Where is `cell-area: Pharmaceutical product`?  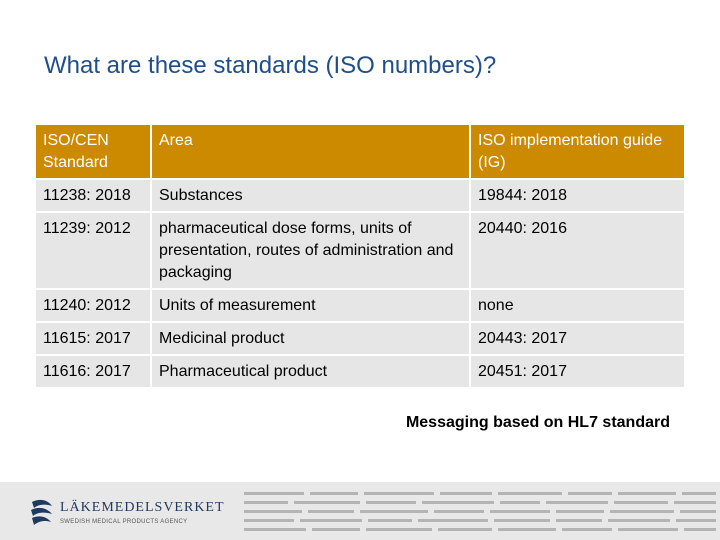 cell-area: Pharmaceutical product is located at coordinates (311, 372).